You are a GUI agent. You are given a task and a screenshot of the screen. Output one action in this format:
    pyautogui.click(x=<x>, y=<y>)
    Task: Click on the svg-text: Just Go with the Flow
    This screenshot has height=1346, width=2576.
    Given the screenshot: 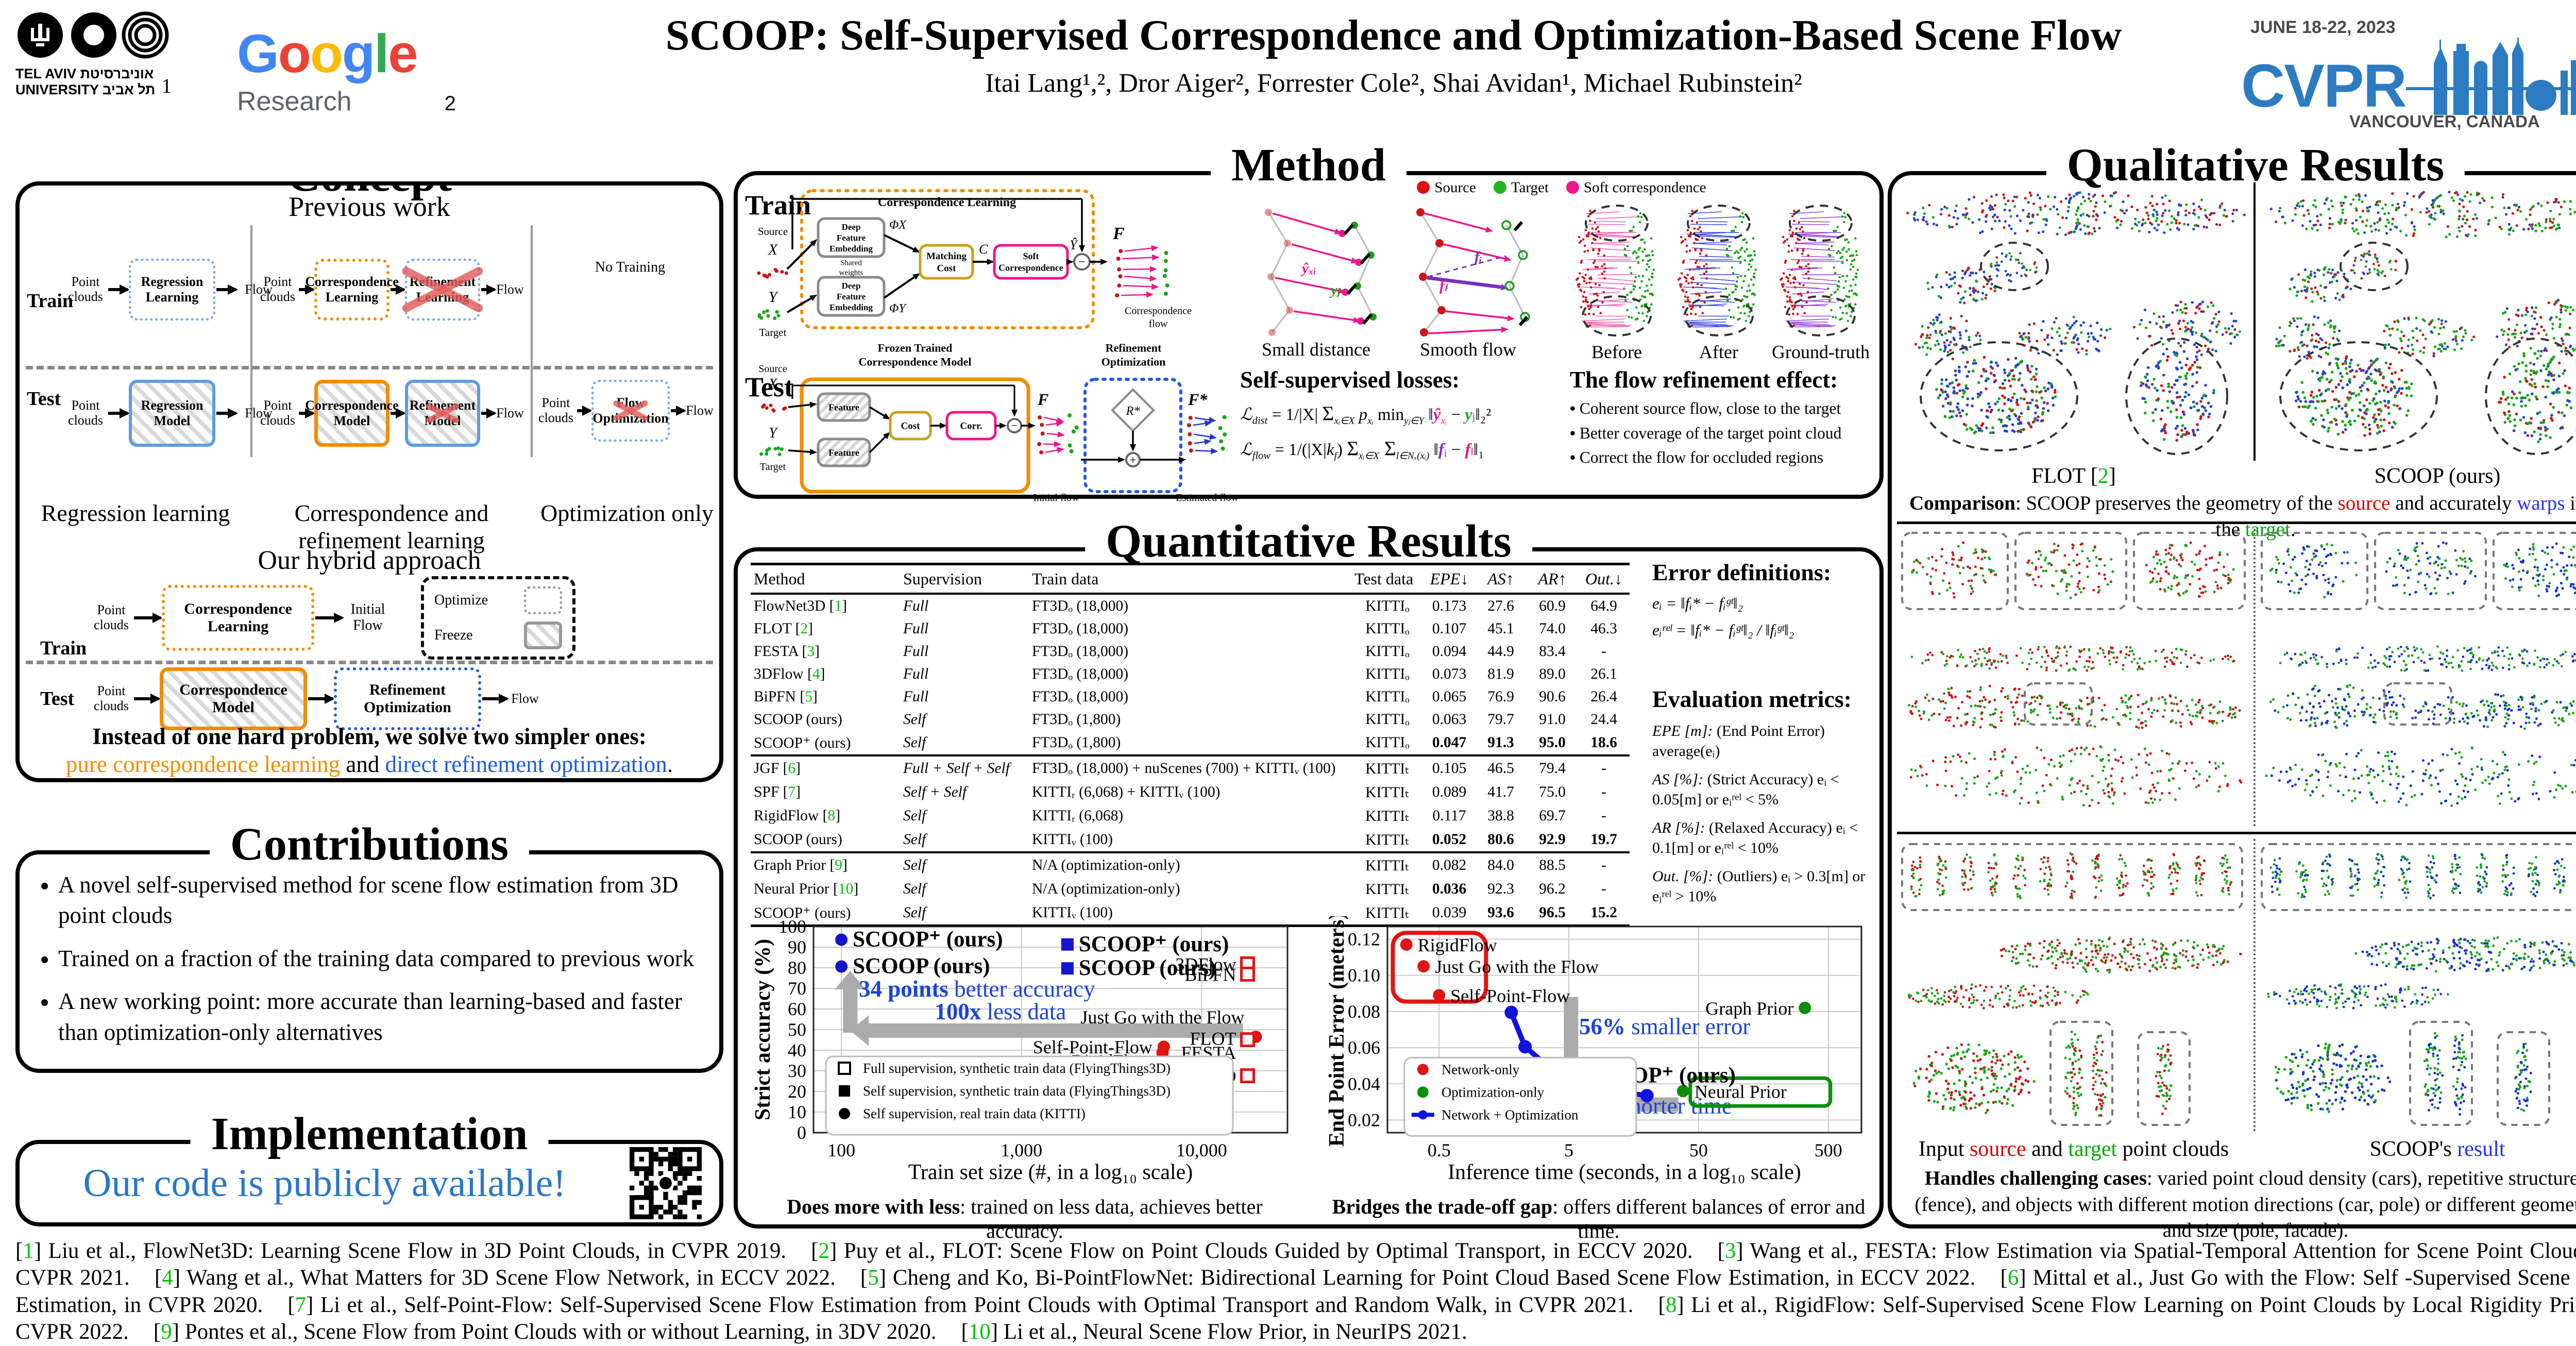 What is the action you would take?
    pyautogui.click(x=1162, y=1017)
    